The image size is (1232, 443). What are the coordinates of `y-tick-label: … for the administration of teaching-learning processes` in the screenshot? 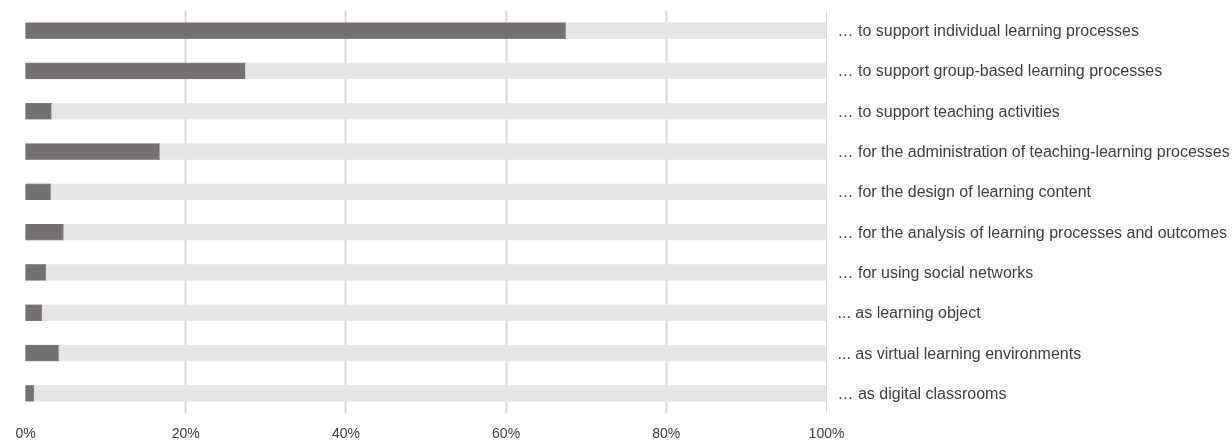 It's located at (1033, 152).